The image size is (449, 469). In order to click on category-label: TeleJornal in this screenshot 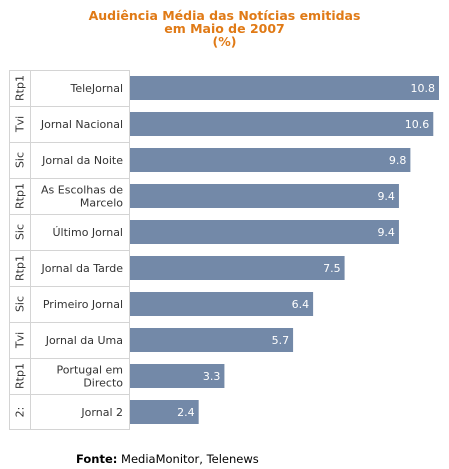, I will do `click(96, 88)`.